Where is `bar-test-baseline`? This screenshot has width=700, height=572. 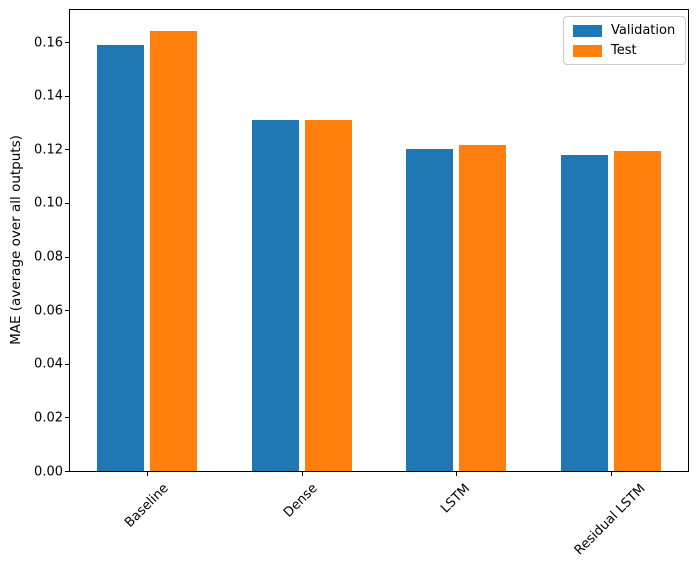
bar-test-baseline is located at coordinates (174, 251).